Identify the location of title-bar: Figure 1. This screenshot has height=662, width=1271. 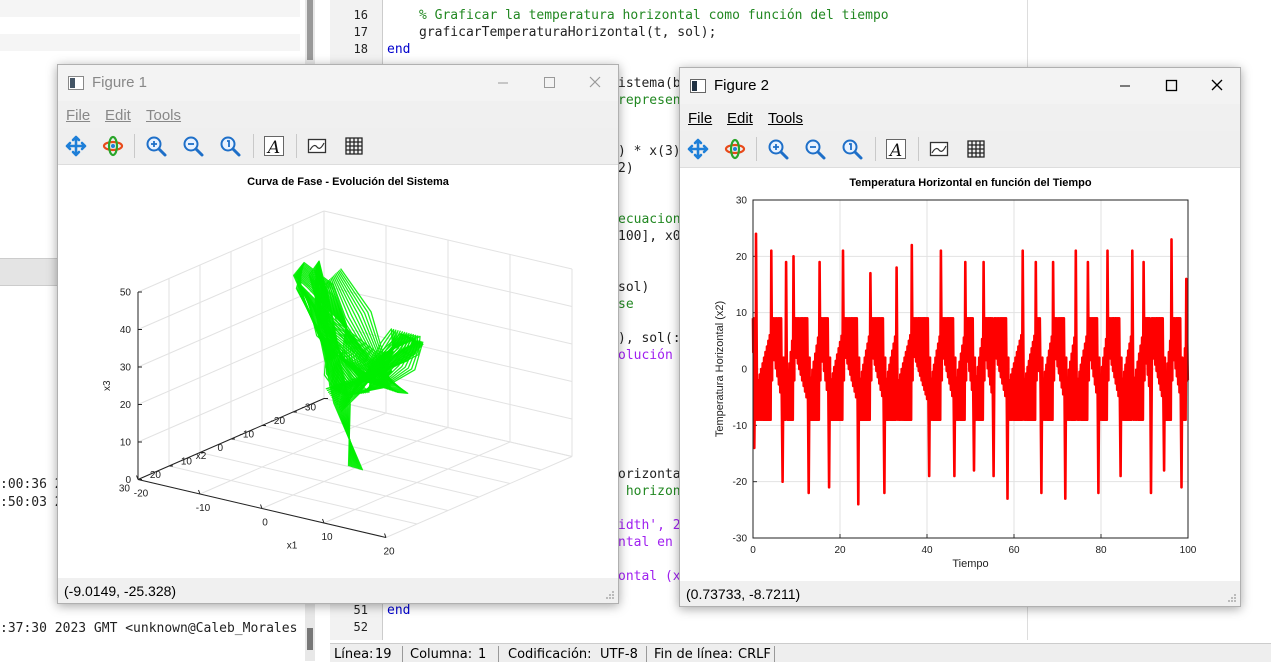
(338, 83).